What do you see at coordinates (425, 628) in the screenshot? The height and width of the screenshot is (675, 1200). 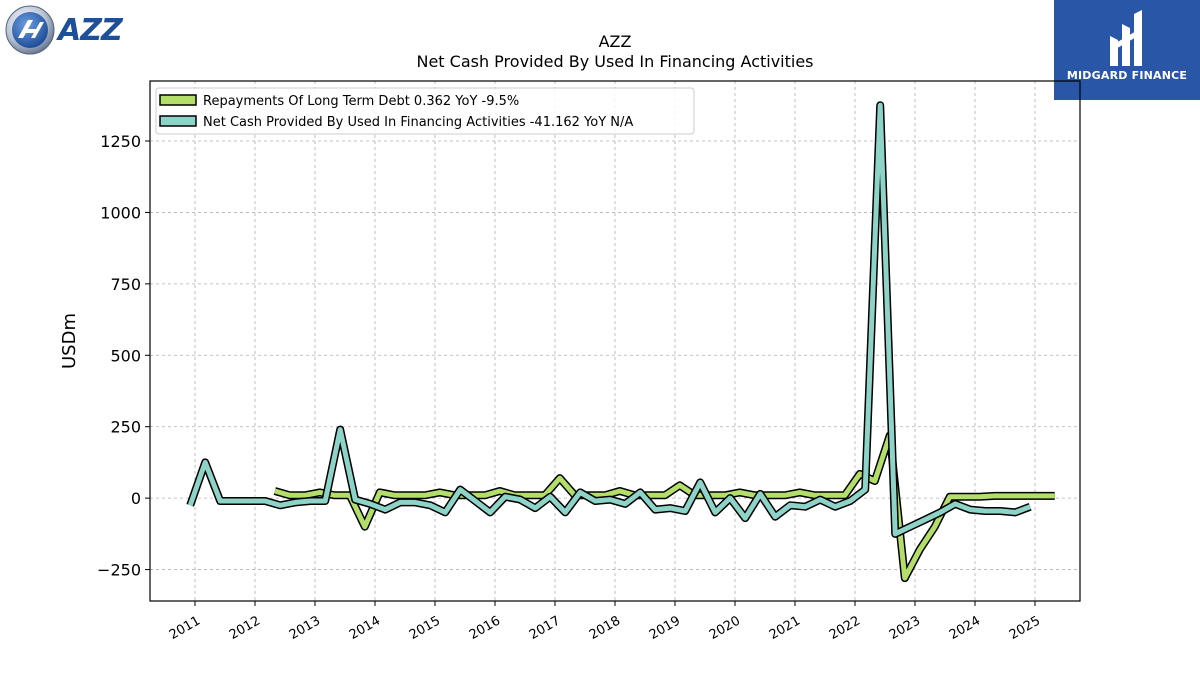 I see `x-tick-label-4: 2015` at bounding box center [425, 628].